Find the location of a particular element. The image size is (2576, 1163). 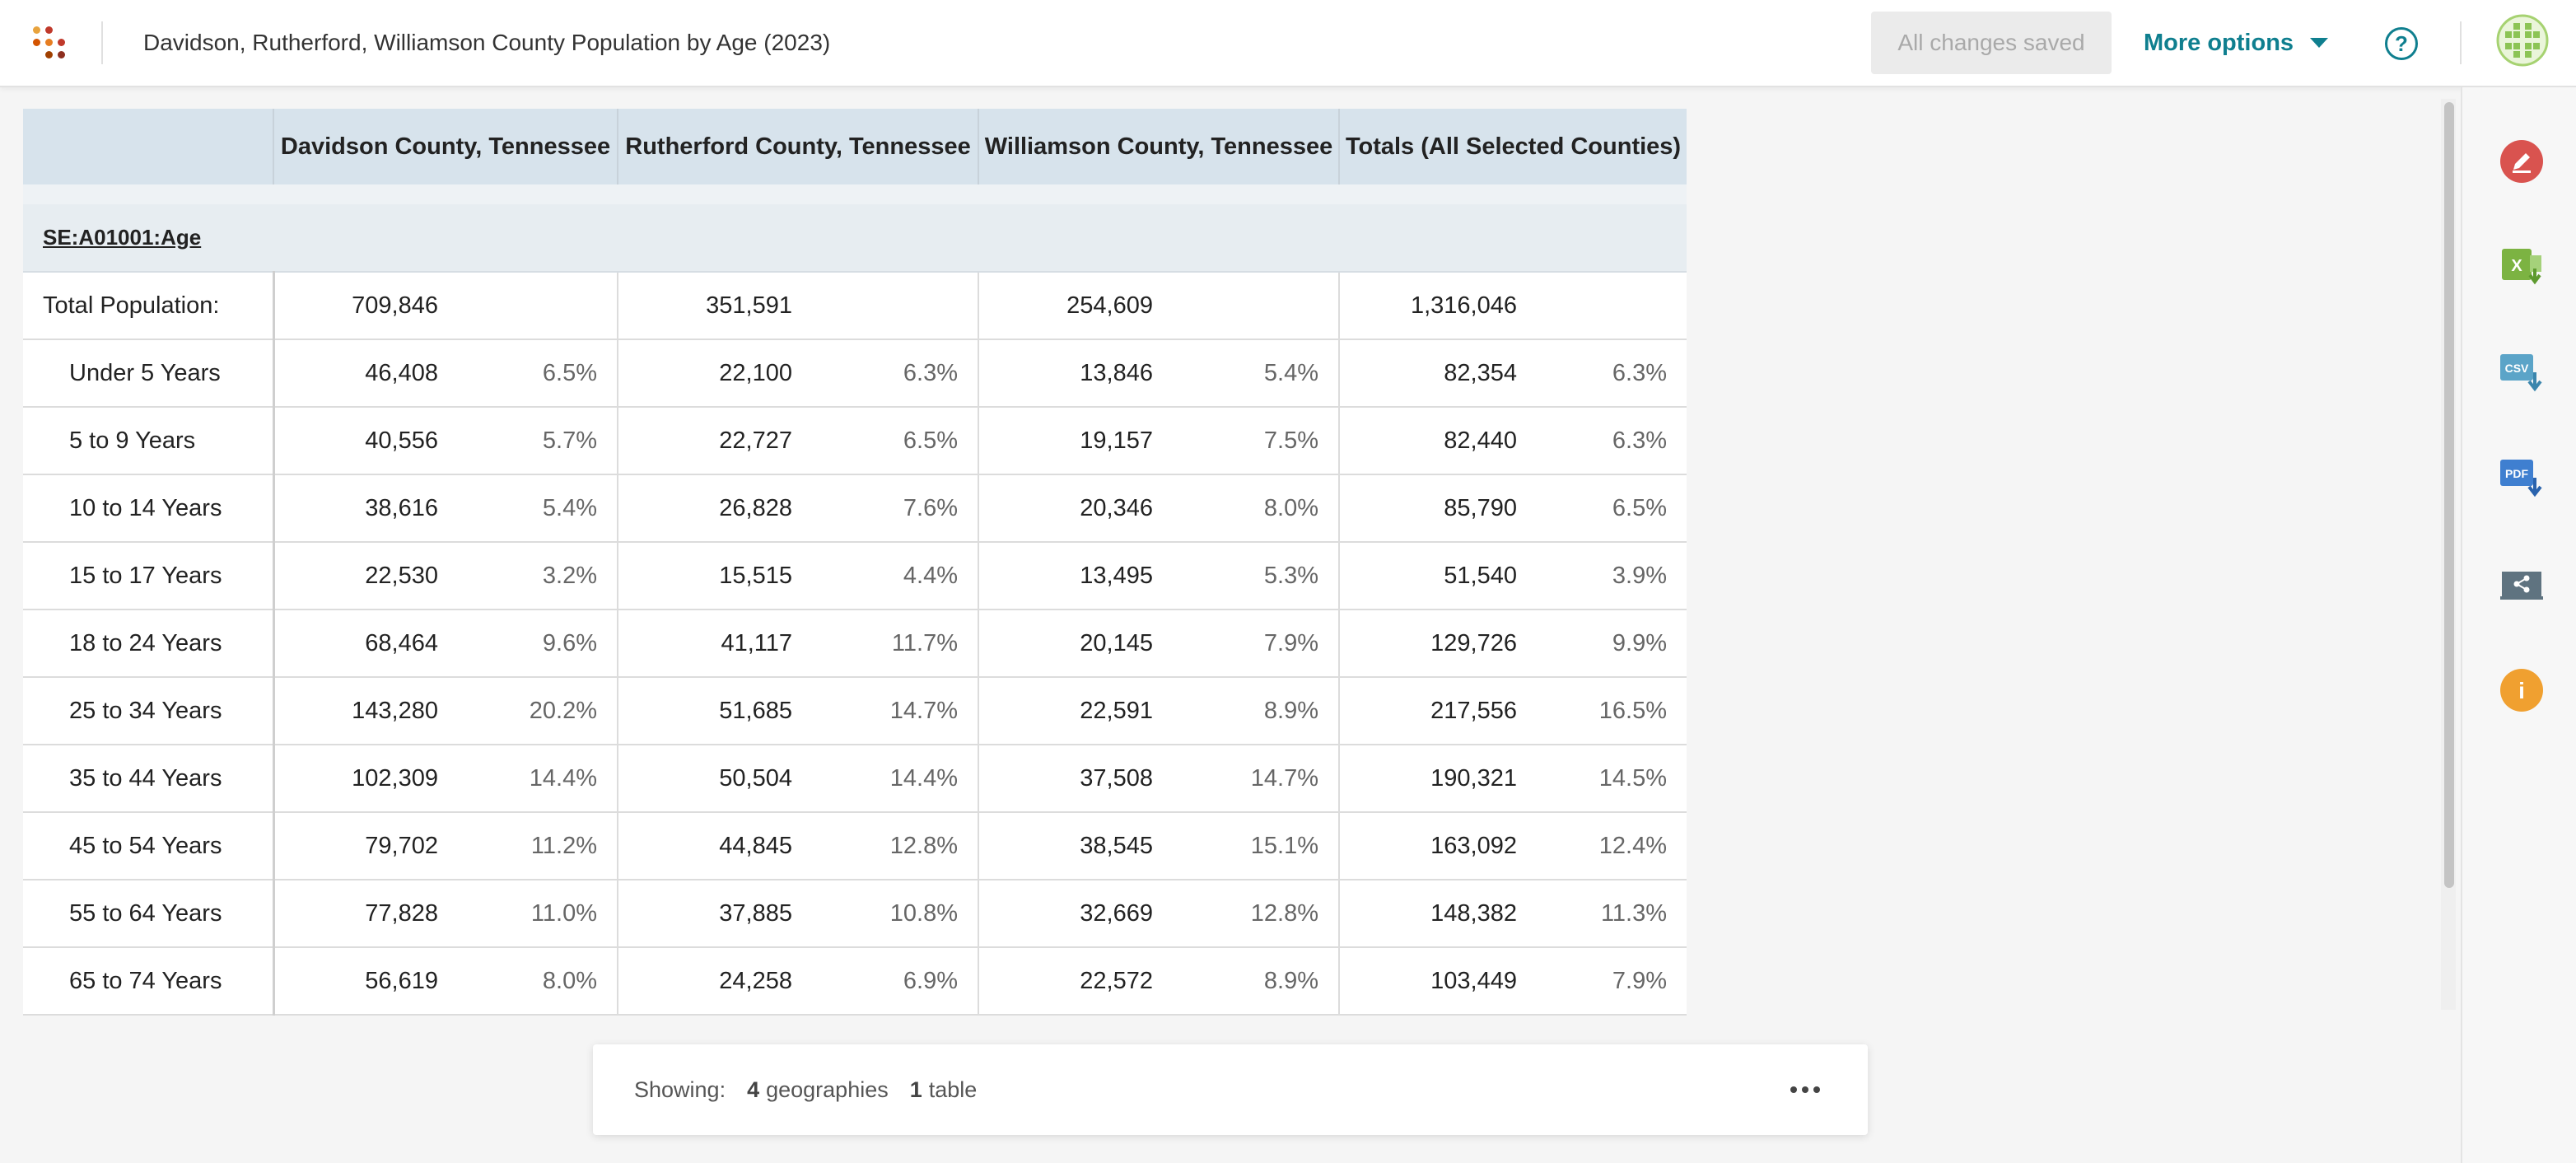

more-actions-ellipsis-icon is located at coordinates (1805, 1089).